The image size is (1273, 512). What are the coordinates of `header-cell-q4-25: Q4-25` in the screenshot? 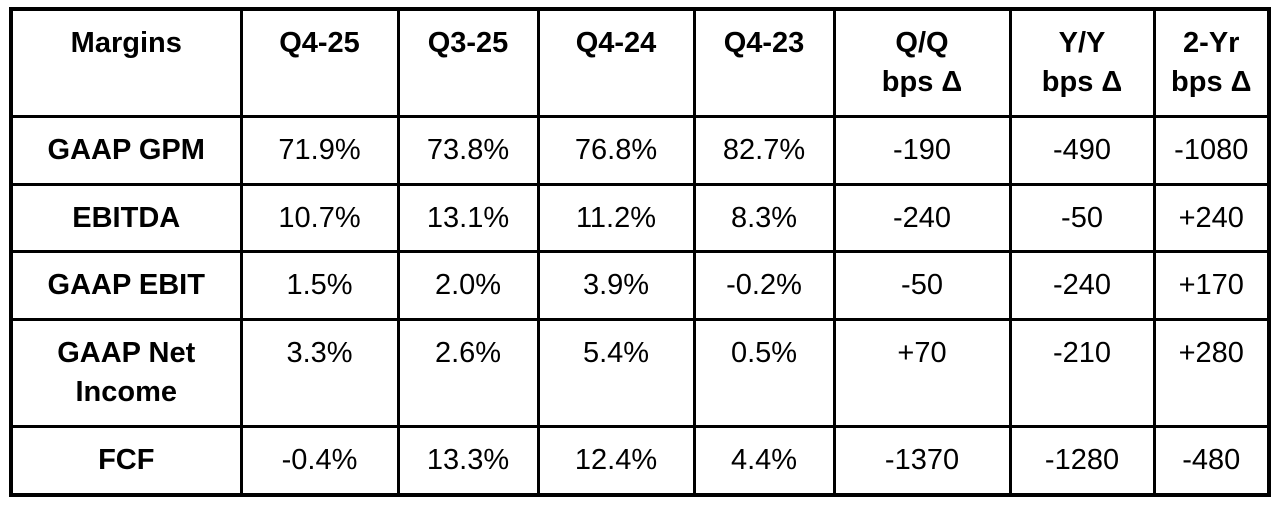 It's located at (319, 62).